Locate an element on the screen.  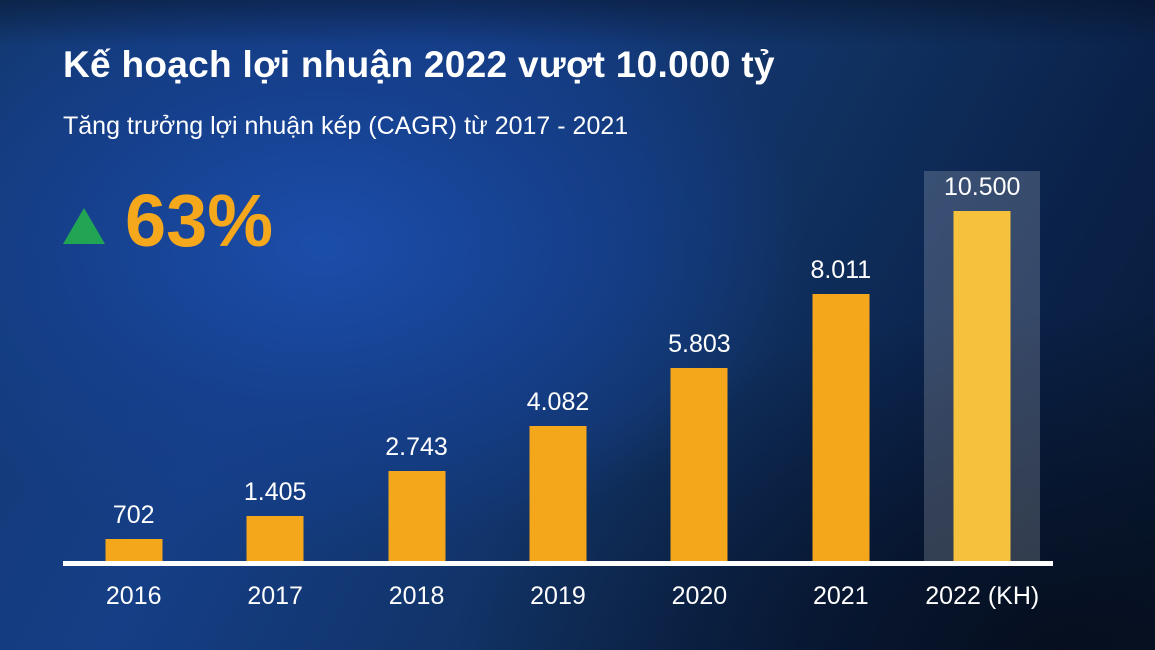
up-triangle-icon is located at coordinates (84, 226).